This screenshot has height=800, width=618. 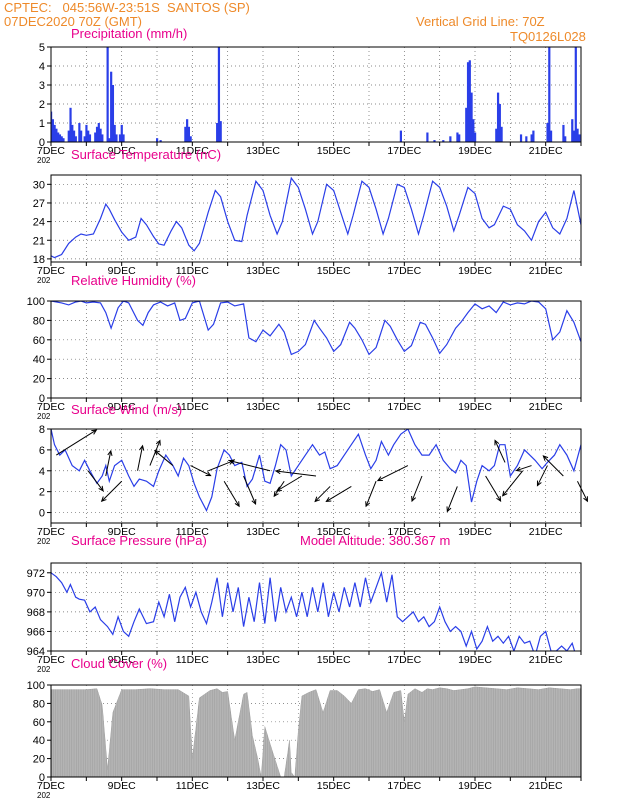 I want to click on model-code: TQ0126L028, so click(x=548, y=36).